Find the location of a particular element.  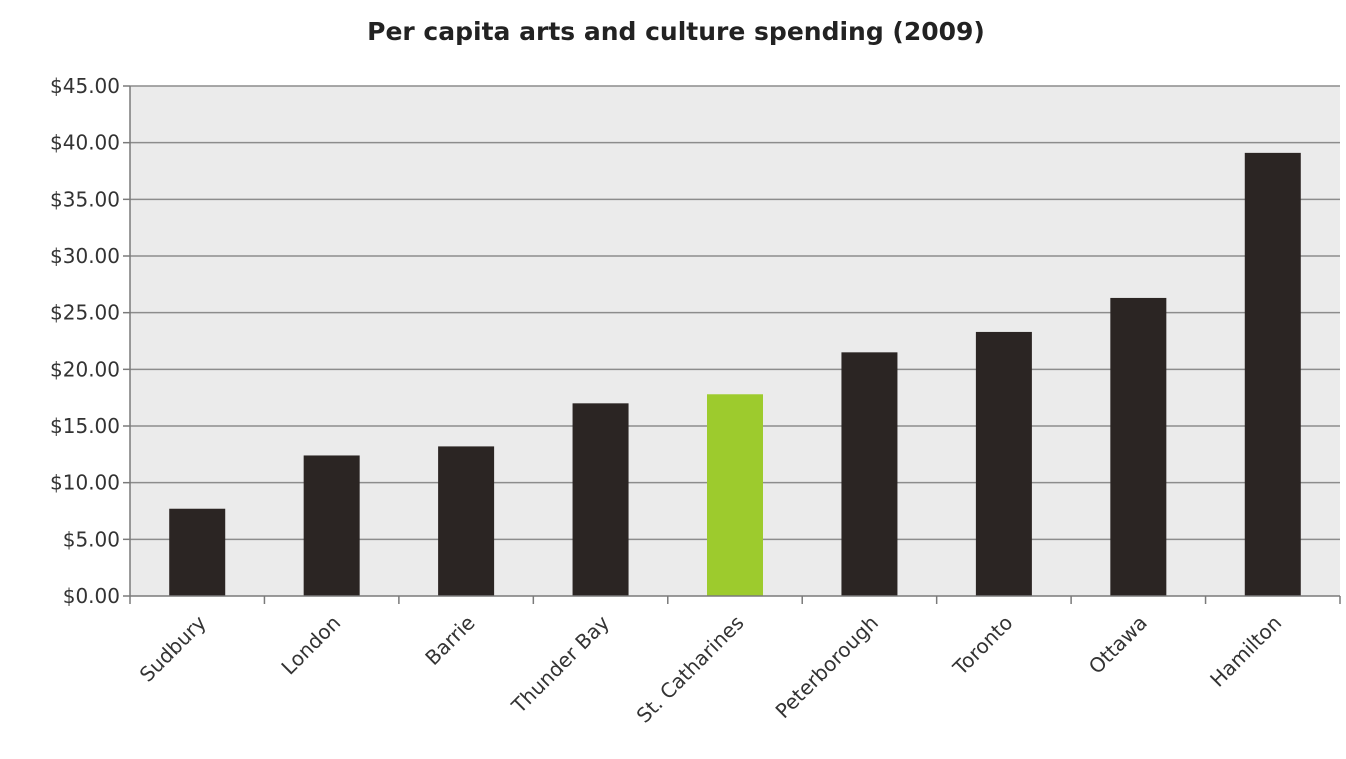

y-tick-label: $40.00 is located at coordinates (85, 143).